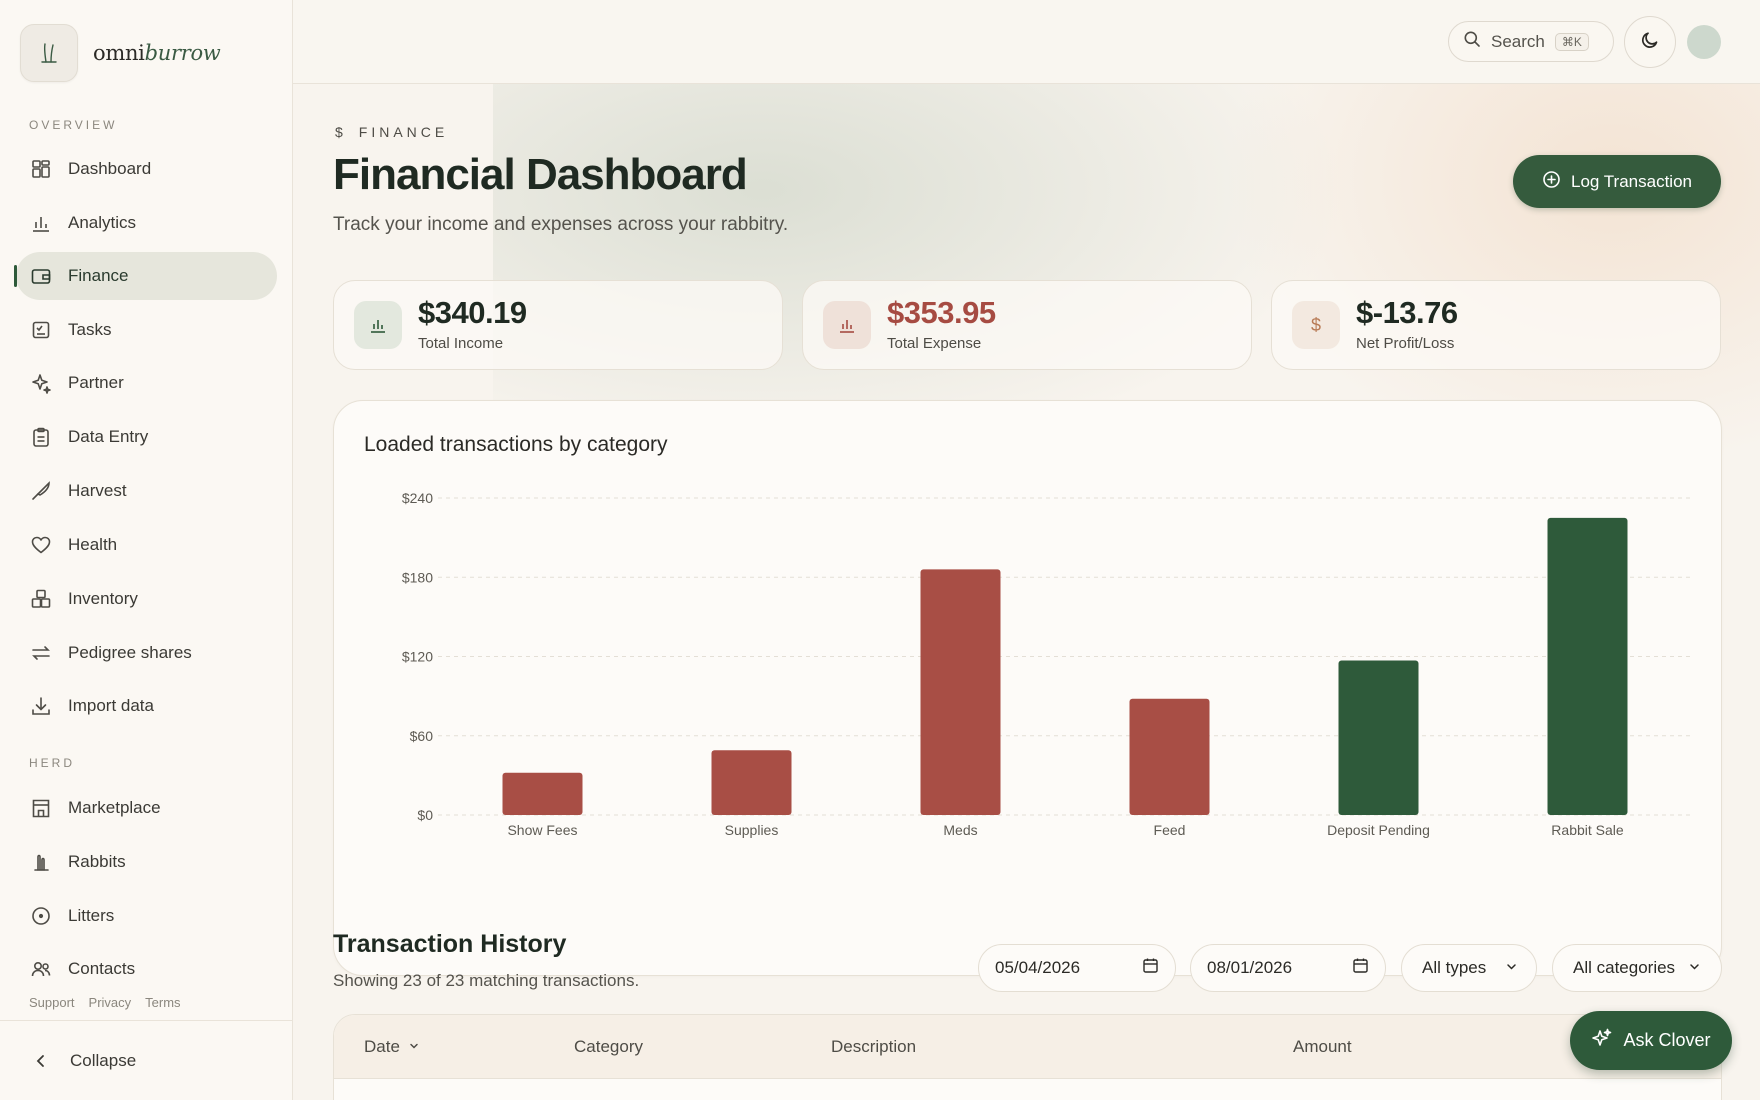 Image resolution: width=1760 pixels, height=1100 pixels. I want to click on transaction-table: Date Category Description Amount, so click(1027, 1057).